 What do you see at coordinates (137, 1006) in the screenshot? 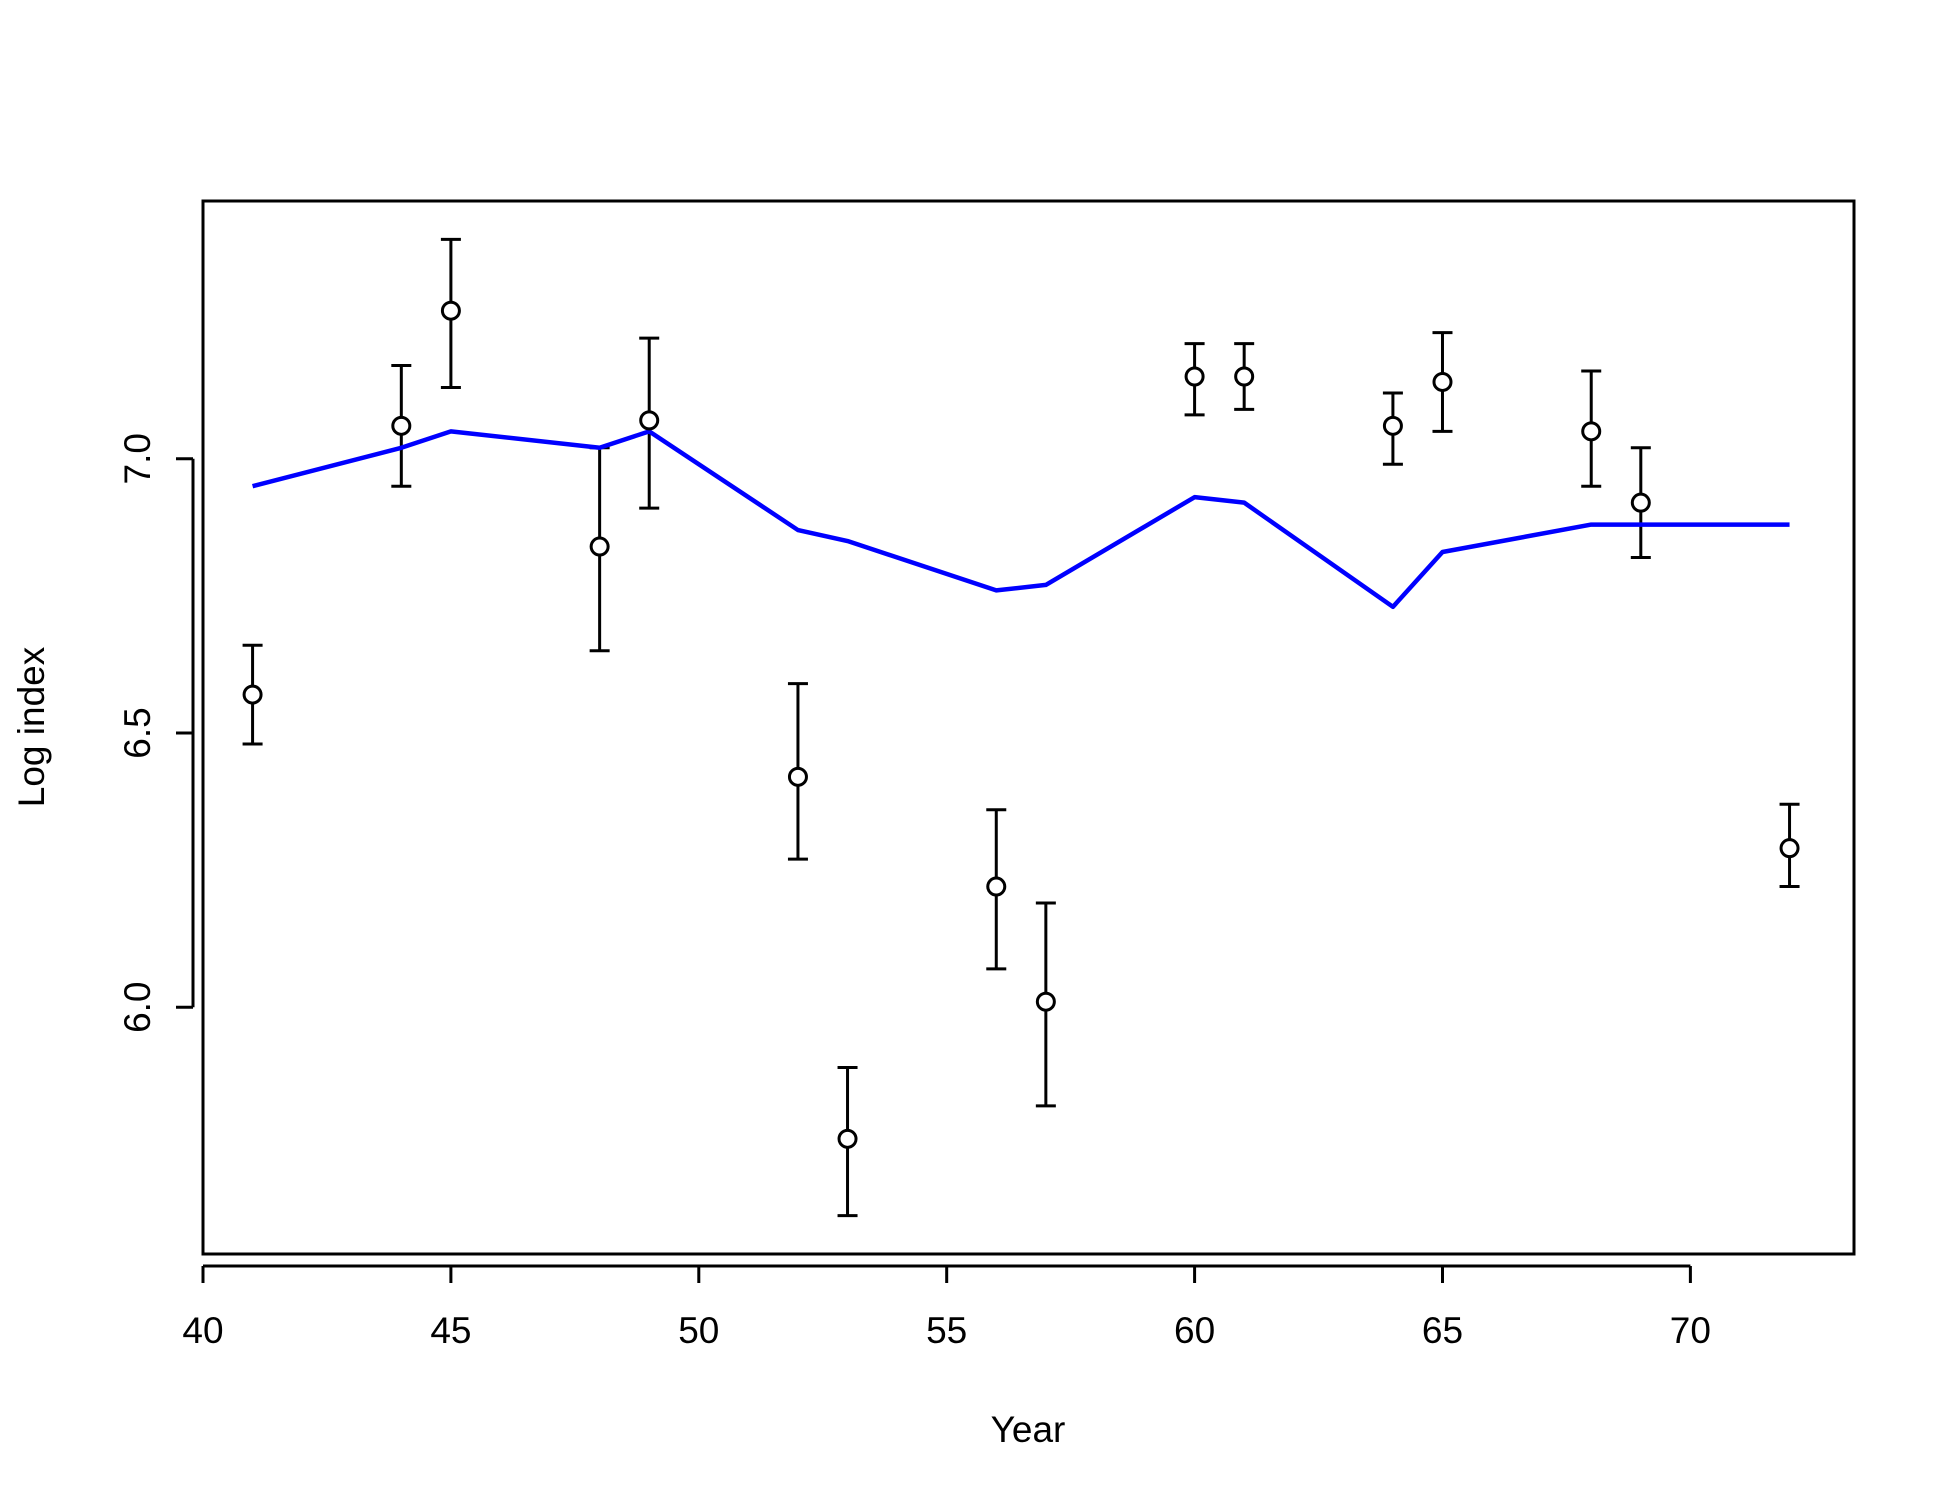
I see `y-tick-label: 6.0` at bounding box center [137, 1006].